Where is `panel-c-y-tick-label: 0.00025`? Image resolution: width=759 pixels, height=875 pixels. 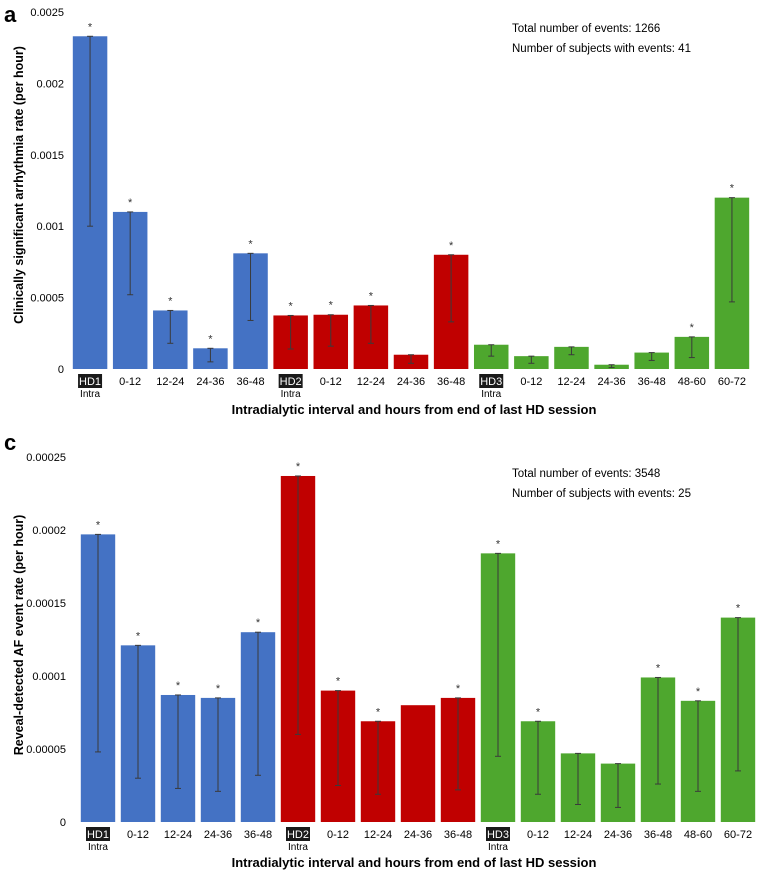
panel-c-y-tick-label: 0.00025 is located at coordinates (46, 458).